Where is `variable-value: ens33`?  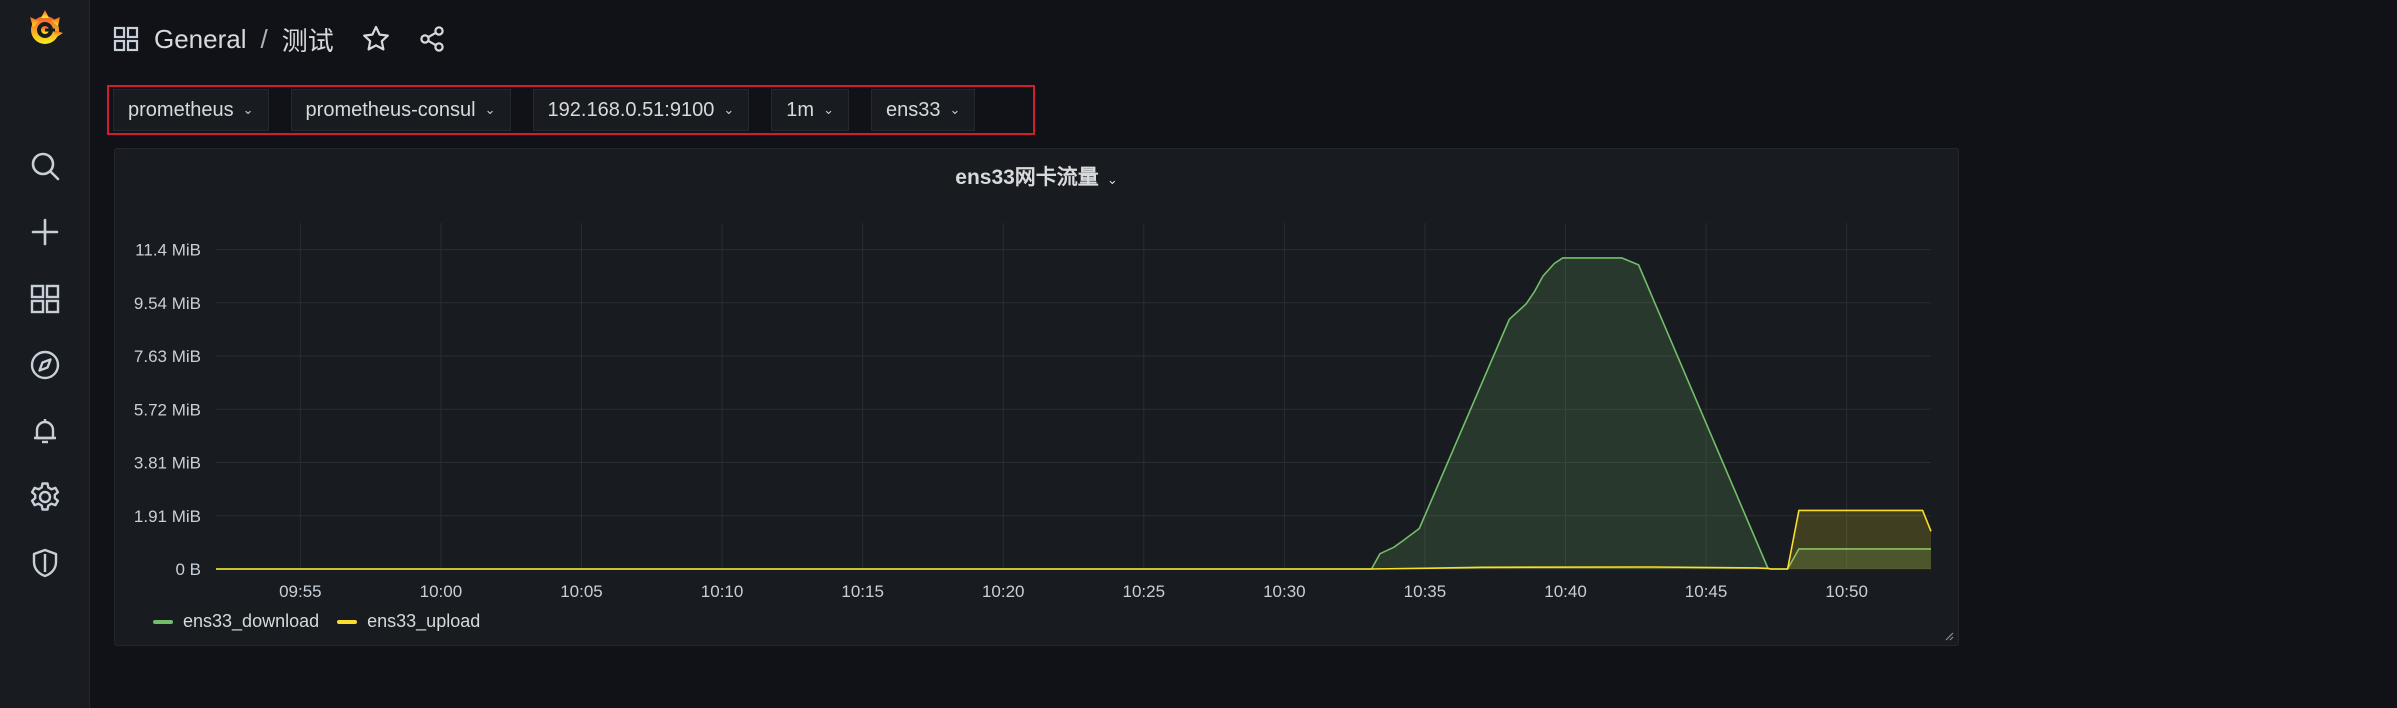 variable-value: ens33 is located at coordinates (913, 109).